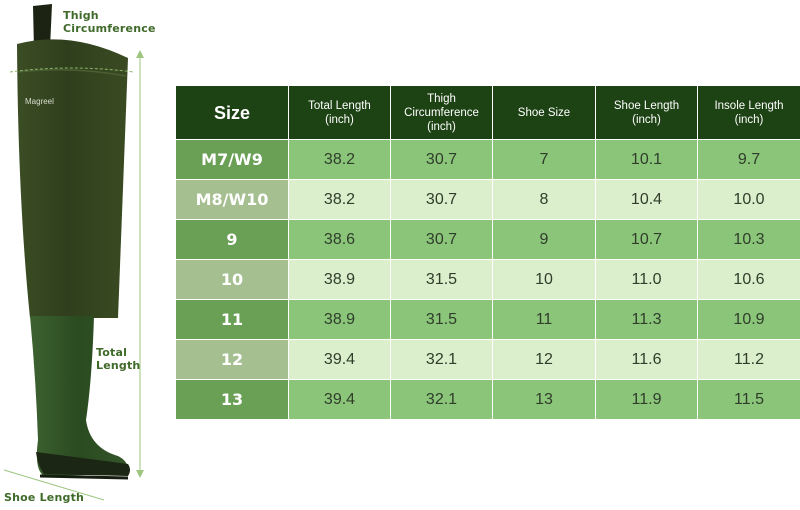 The height and width of the screenshot is (510, 800). I want to click on table-row: 12 39.4 32.1 12 11.6 11.2, so click(488, 360).